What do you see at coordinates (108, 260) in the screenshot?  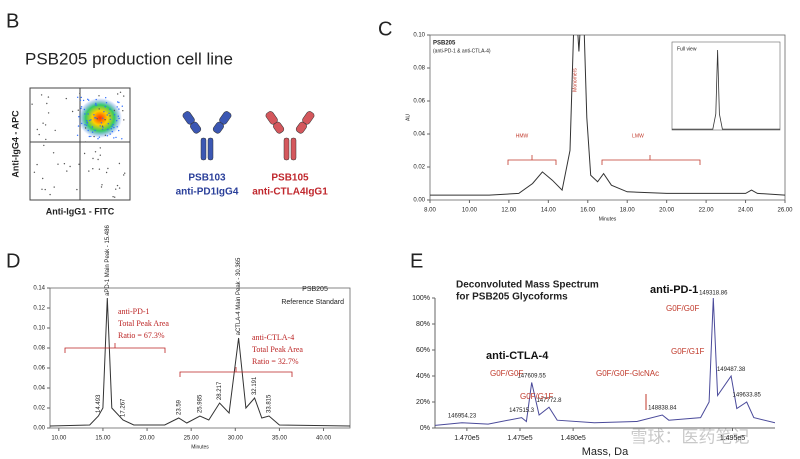 I see `peak-label: aPD-1 Main Peak - 15.486` at bounding box center [108, 260].